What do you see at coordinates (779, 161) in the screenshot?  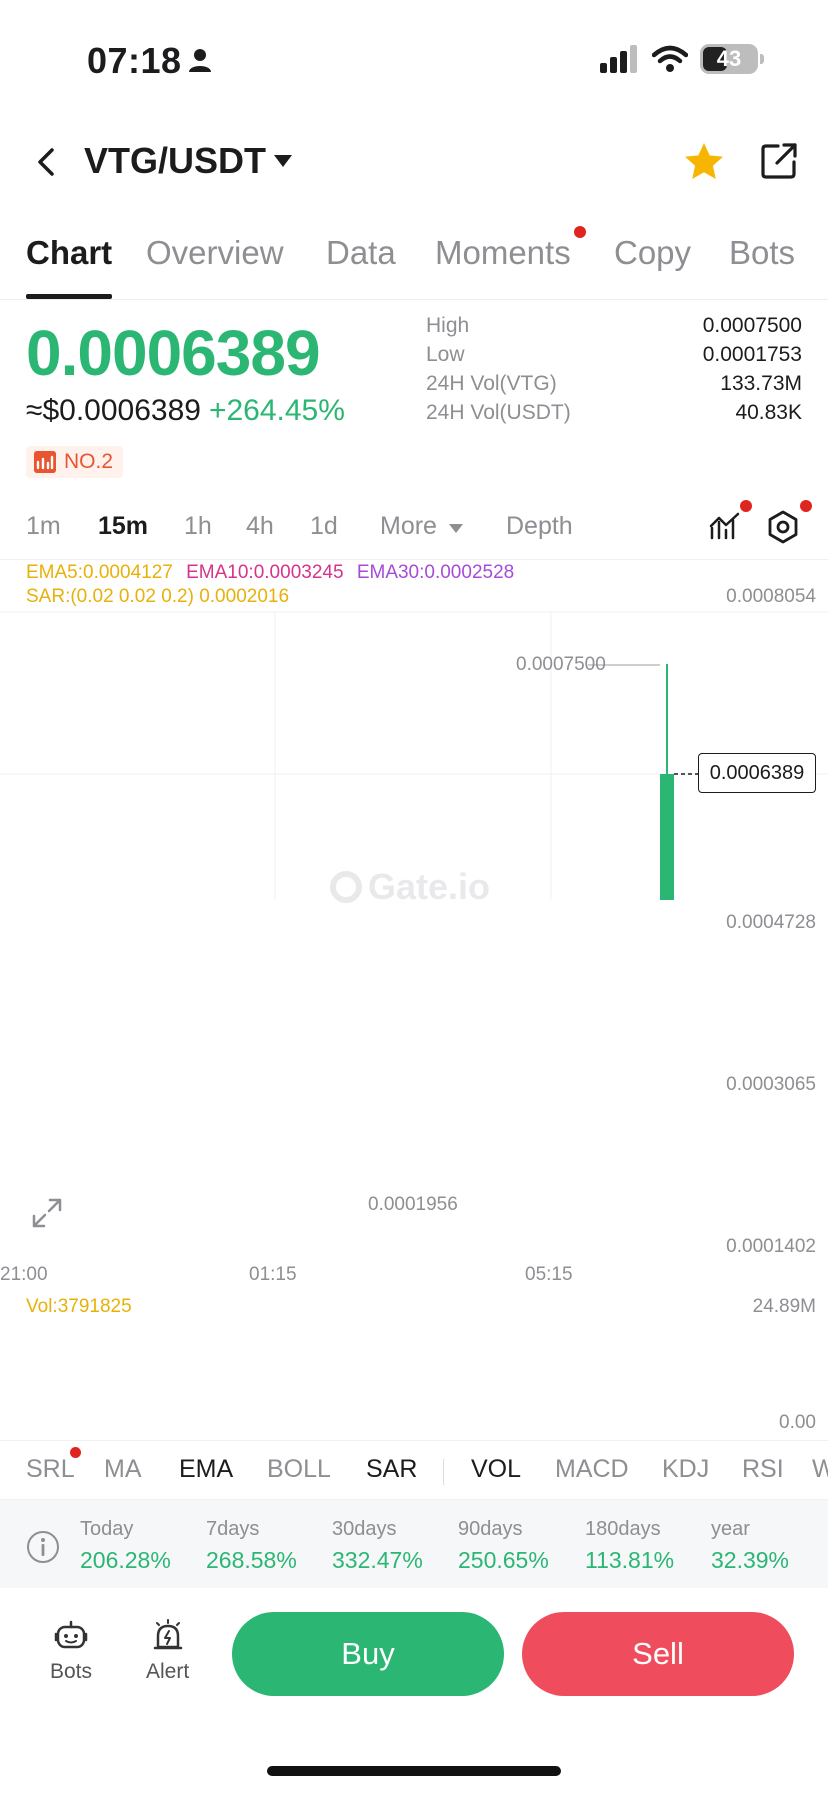 I see `share-icon` at bounding box center [779, 161].